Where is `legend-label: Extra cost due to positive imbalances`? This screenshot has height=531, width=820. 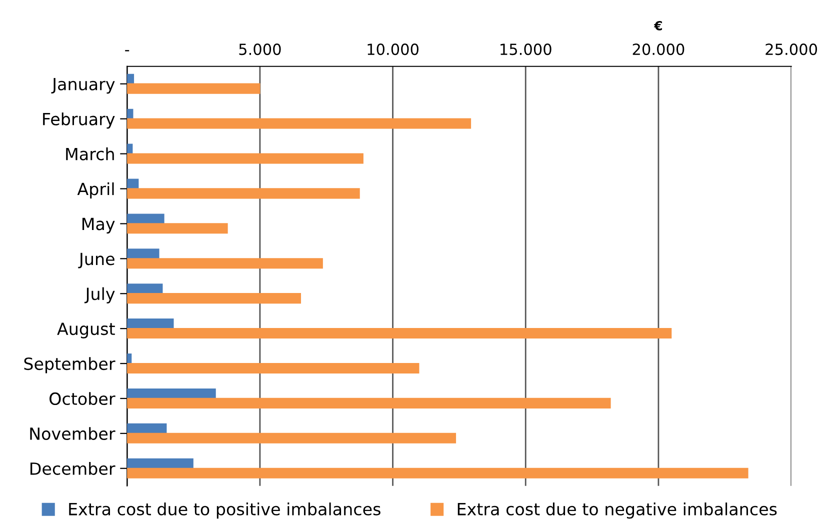 legend-label: Extra cost due to positive imbalances is located at coordinates (224, 510).